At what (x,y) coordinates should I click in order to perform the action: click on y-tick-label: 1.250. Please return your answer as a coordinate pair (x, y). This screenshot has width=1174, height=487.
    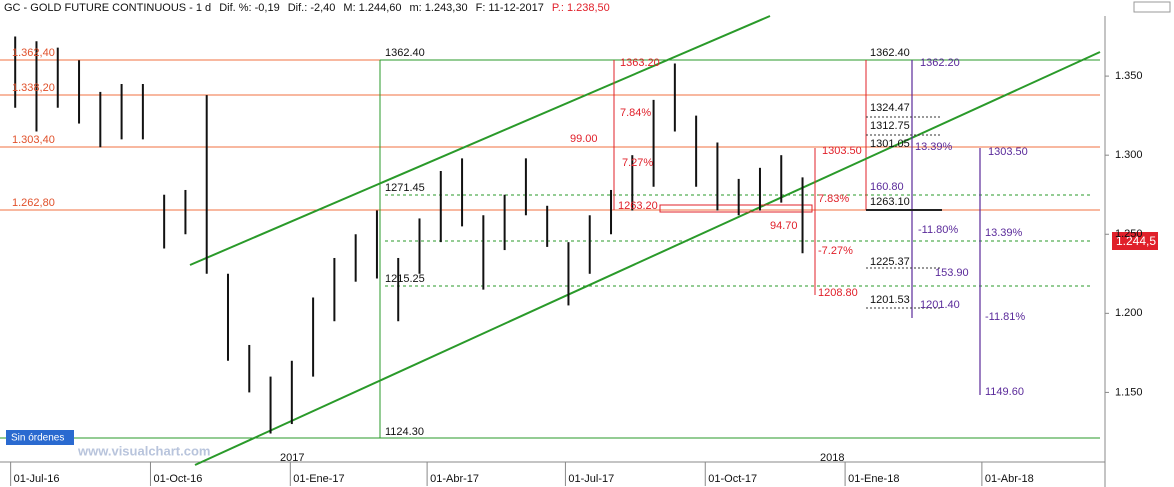
    Looking at the image, I should click on (1129, 234).